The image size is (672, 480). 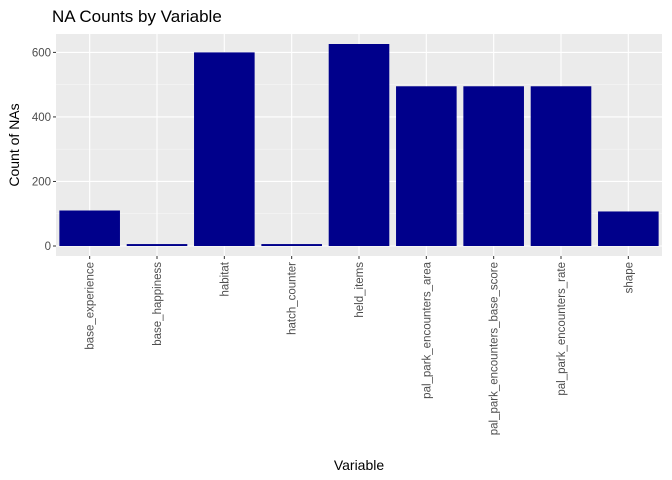 What do you see at coordinates (291, 245) in the screenshot?
I see `bar-hatch_counter` at bounding box center [291, 245].